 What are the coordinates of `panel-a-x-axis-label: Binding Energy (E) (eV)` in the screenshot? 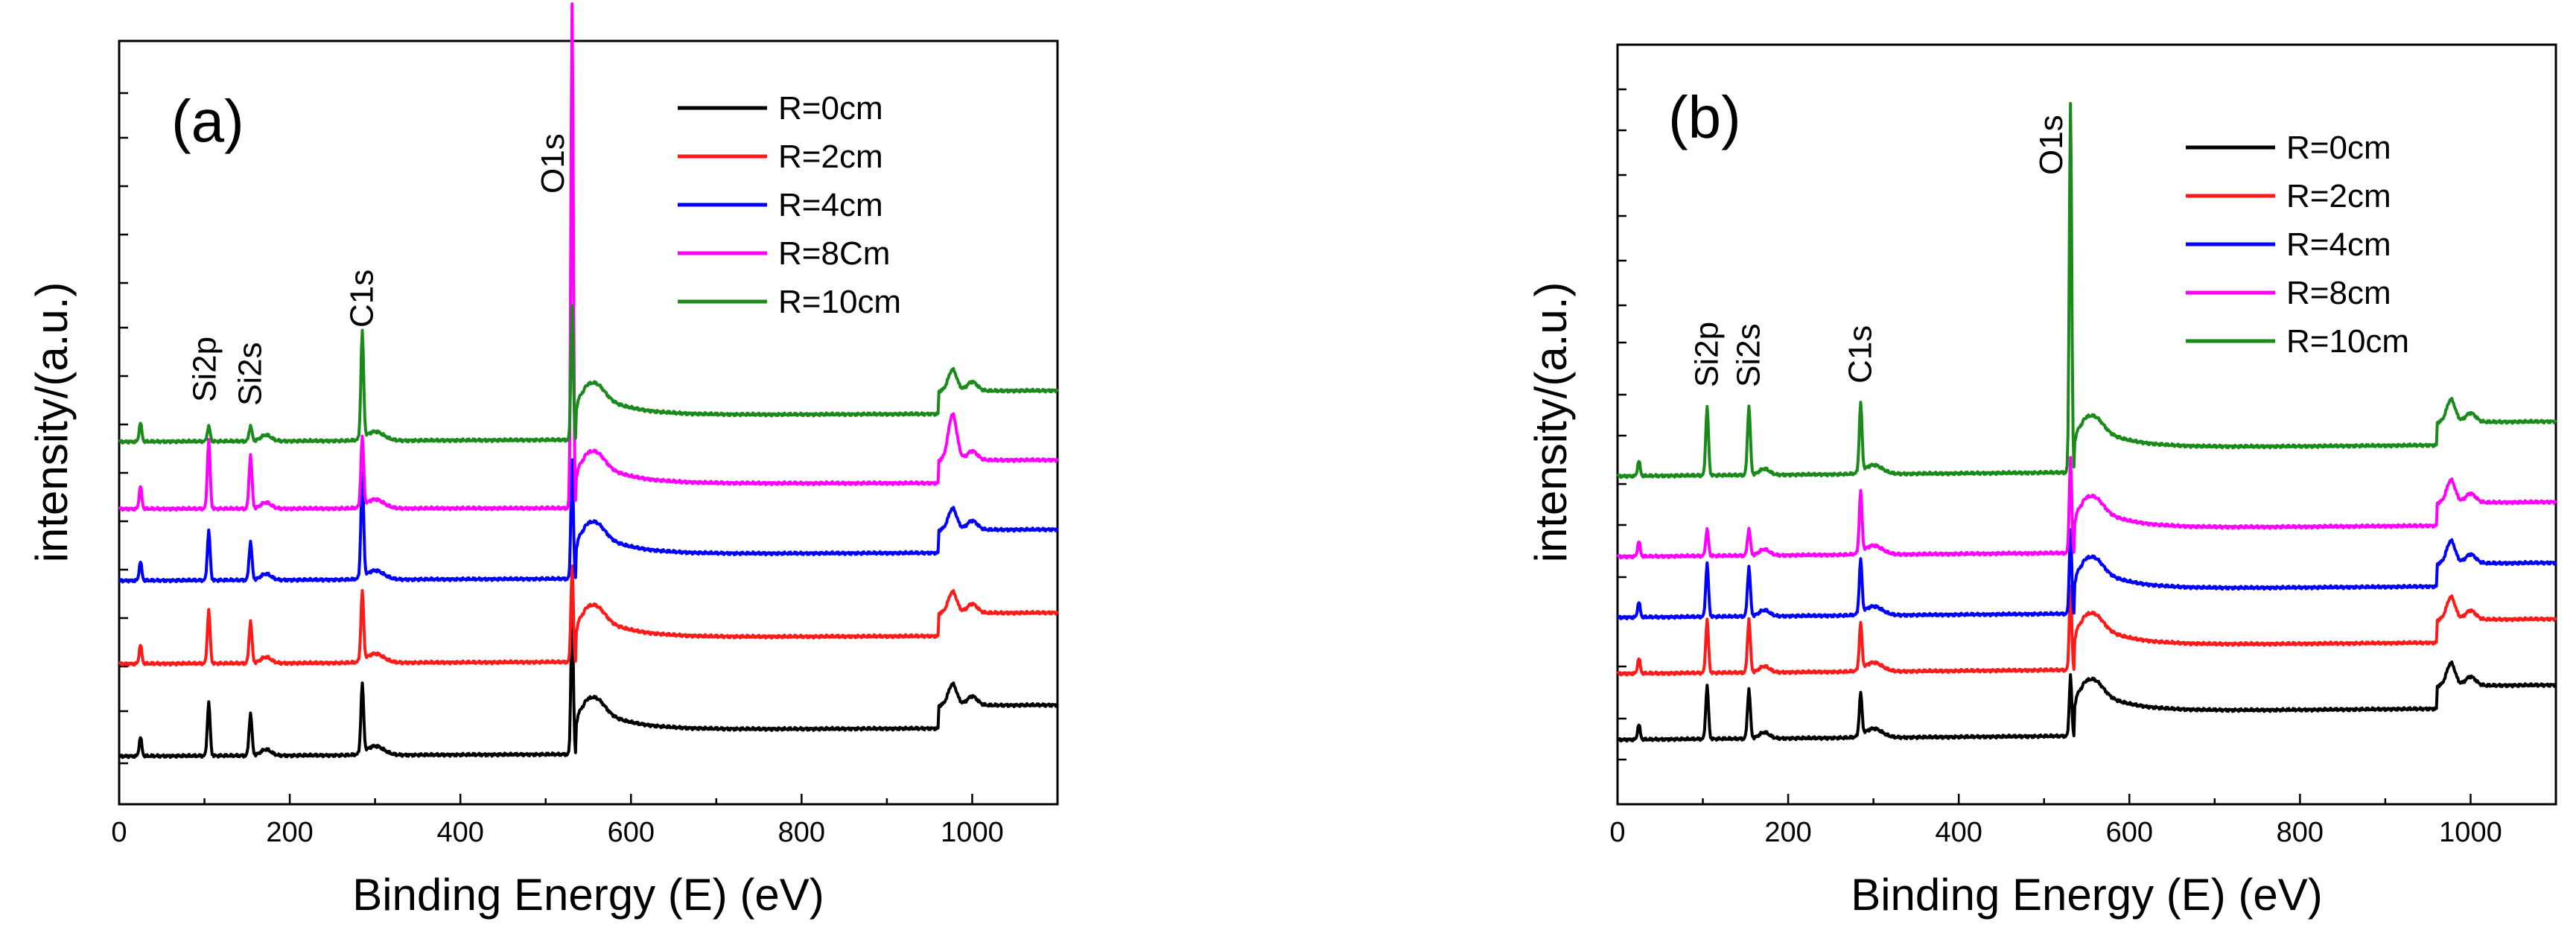 It's located at (588, 895).